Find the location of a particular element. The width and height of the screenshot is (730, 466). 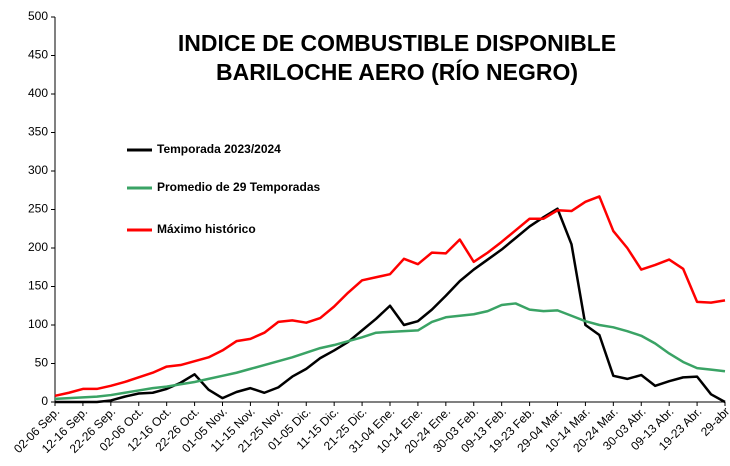

y-tick-label: 500 is located at coordinates (38, 16).